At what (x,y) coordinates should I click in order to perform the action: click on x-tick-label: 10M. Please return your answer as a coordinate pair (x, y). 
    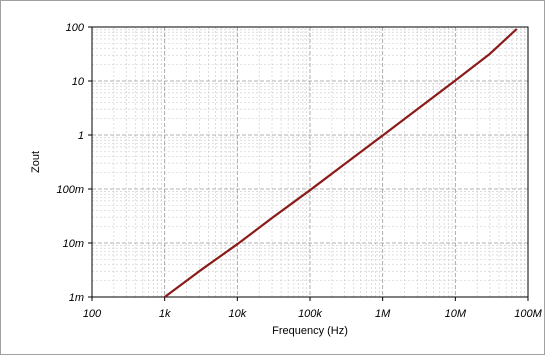
    Looking at the image, I should click on (456, 314).